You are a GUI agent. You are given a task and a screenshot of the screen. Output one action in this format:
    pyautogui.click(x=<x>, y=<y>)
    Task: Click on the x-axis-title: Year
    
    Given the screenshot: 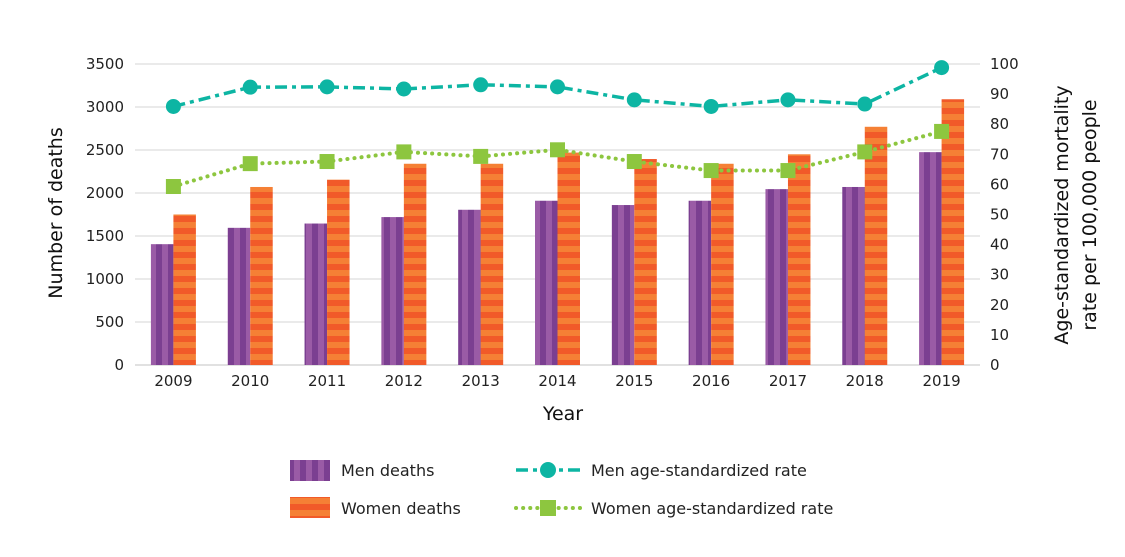 What is the action you would take?
    pyautogui.click(x=562, y=414)
    